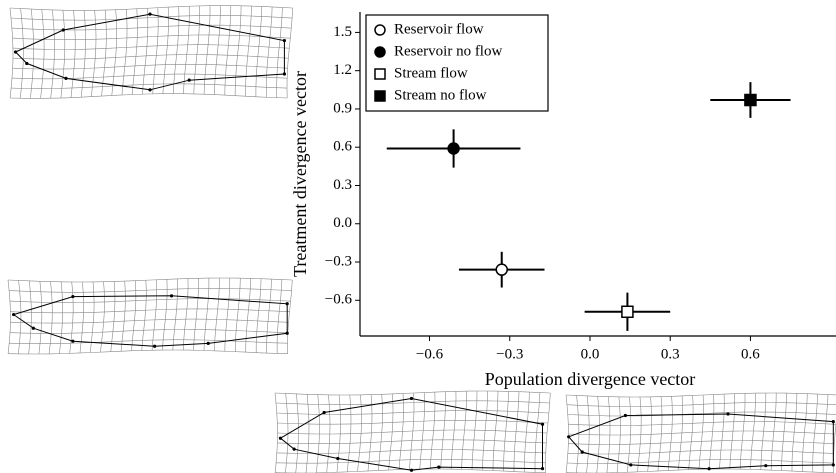 The height and width of the screenshot is (473, 836). Describe the element at coordinates (339, 300) in the screenshot. I see `y-tick-label: −0.6` at that location.